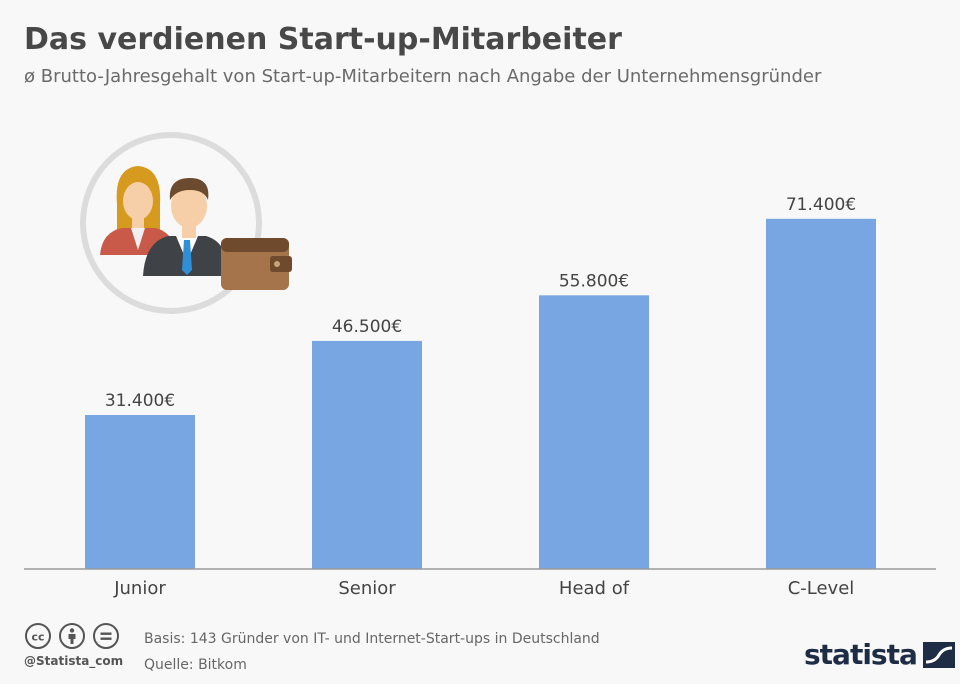 The height and width of the screenshot is (684, 960). I want to click on nd-icon, so click(106, 636).